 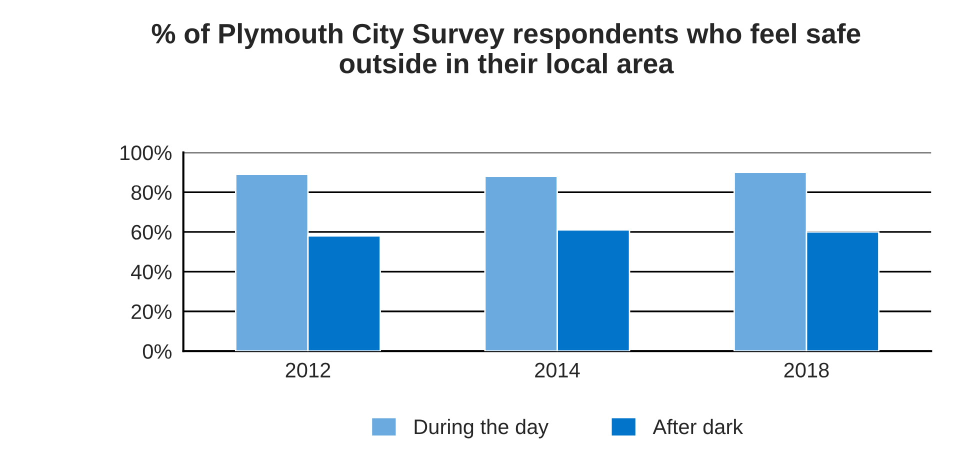 I want to click on y-tick-label: 40%, so click(x=151, y=272).